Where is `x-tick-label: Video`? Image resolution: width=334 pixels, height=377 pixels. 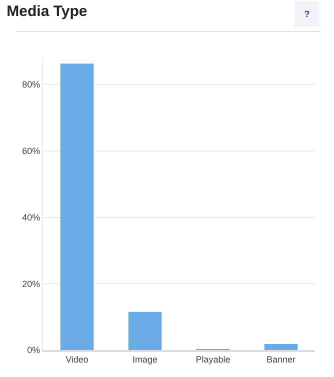 x-tick-label: Video is located at coordinates (77, 359).